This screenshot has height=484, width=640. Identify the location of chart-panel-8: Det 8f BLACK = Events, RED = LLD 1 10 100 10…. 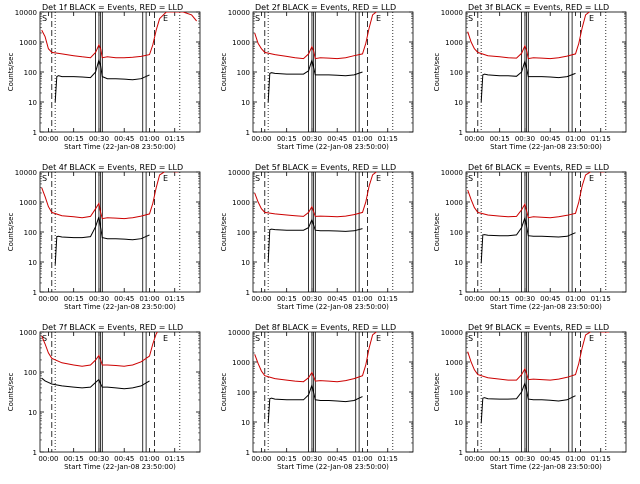
(317, 397).